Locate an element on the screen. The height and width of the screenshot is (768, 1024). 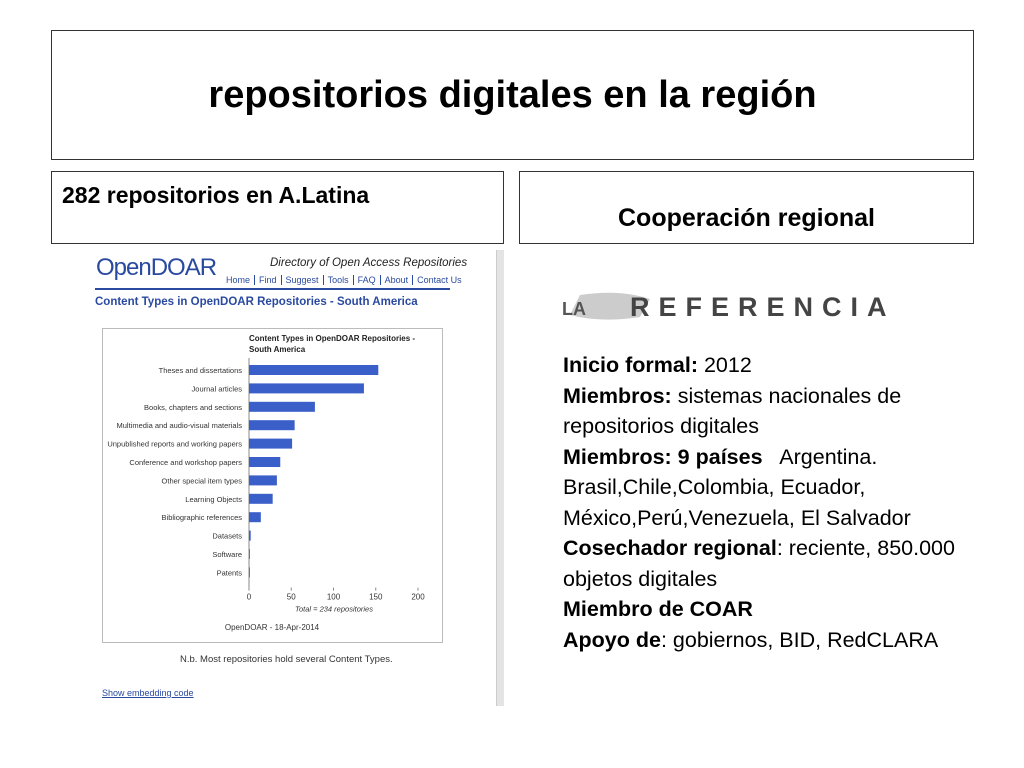
logo-map is located at coordinates (610, 306).